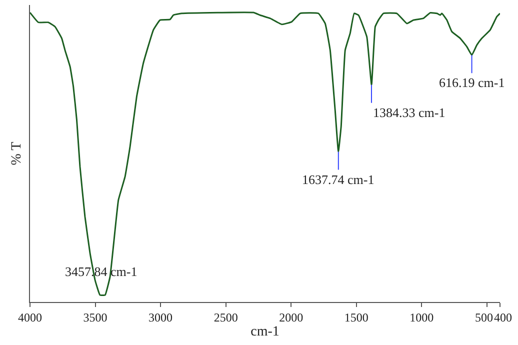 Image resolution: width=518 pixels, height=345 pixels. I want to click on x-tick-label: 3000, so click(160, 317).